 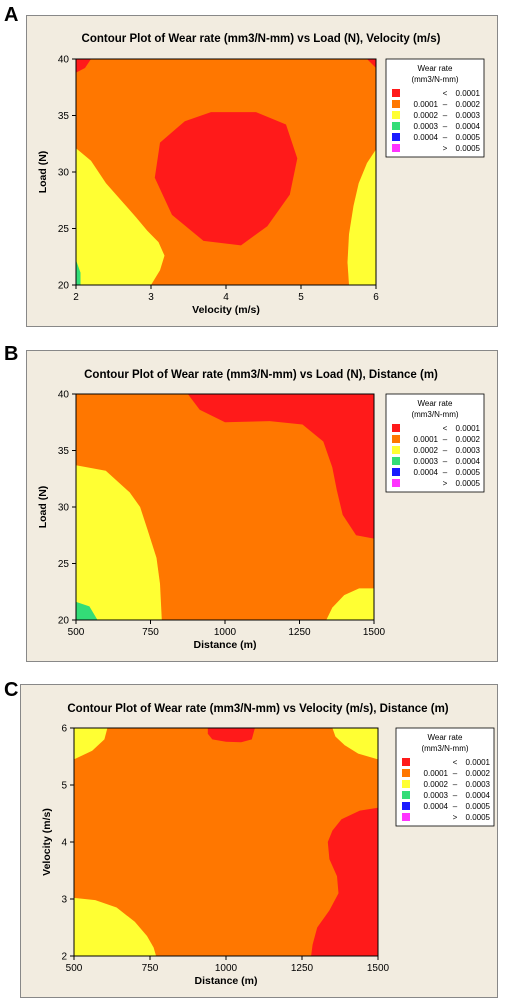 I want to click on y-tick-label: 40, so click(x=64, y=395).